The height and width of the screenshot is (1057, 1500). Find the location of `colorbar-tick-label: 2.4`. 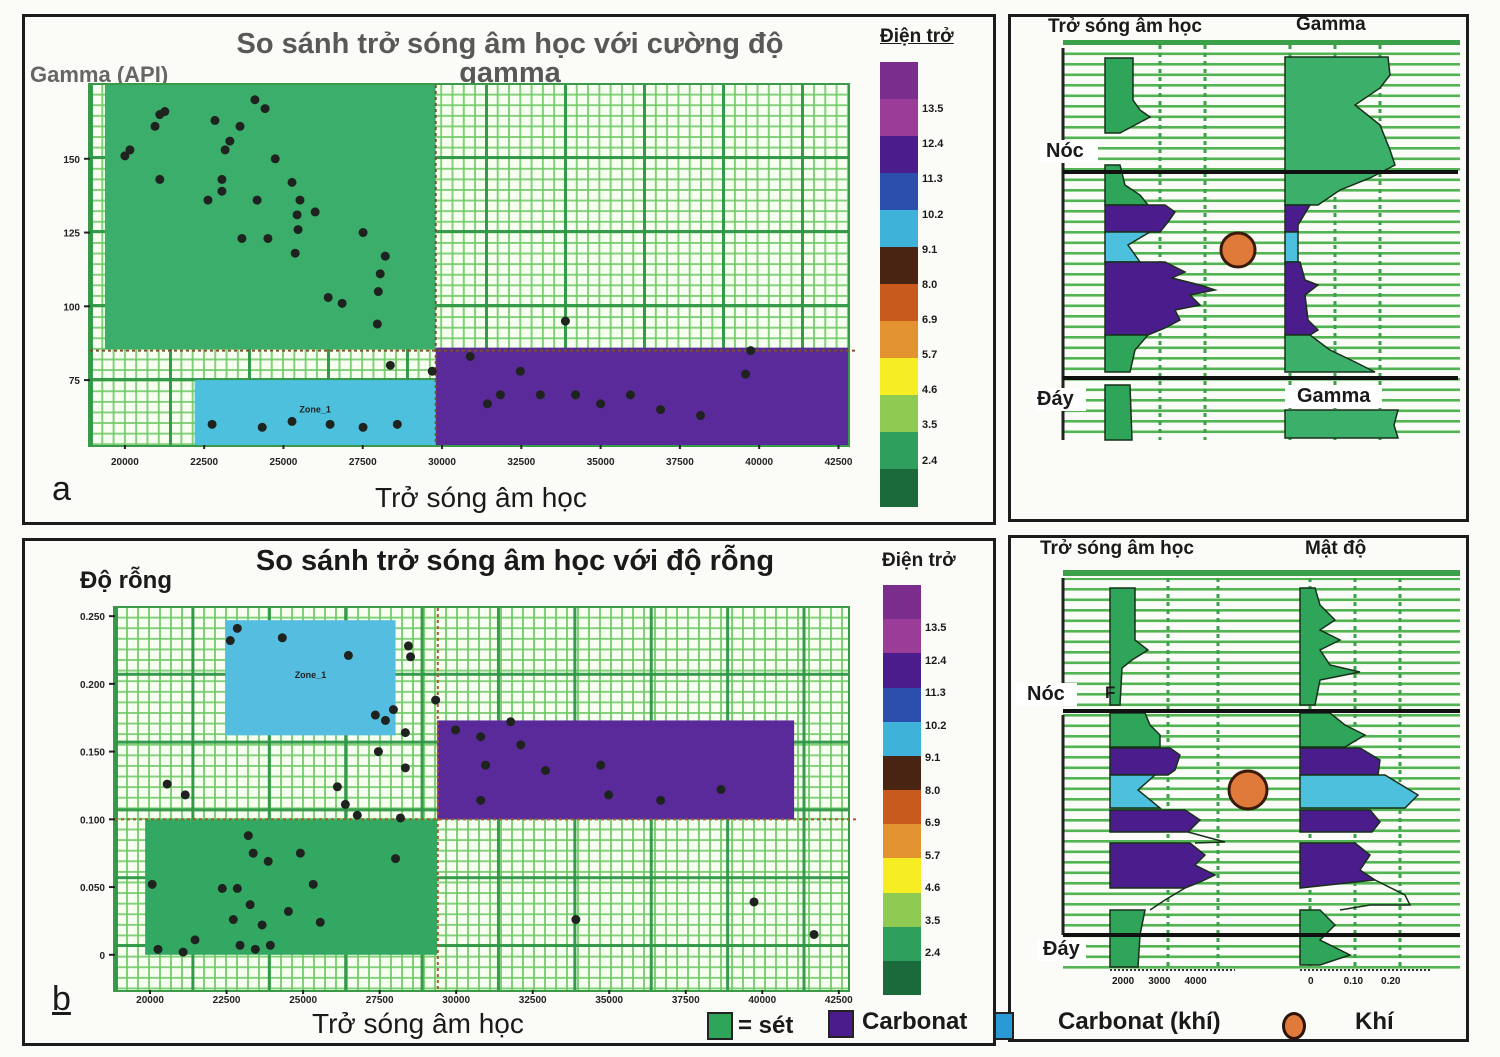

colorbar-tick-label: 2.4 is located at coordinates (930, 460).